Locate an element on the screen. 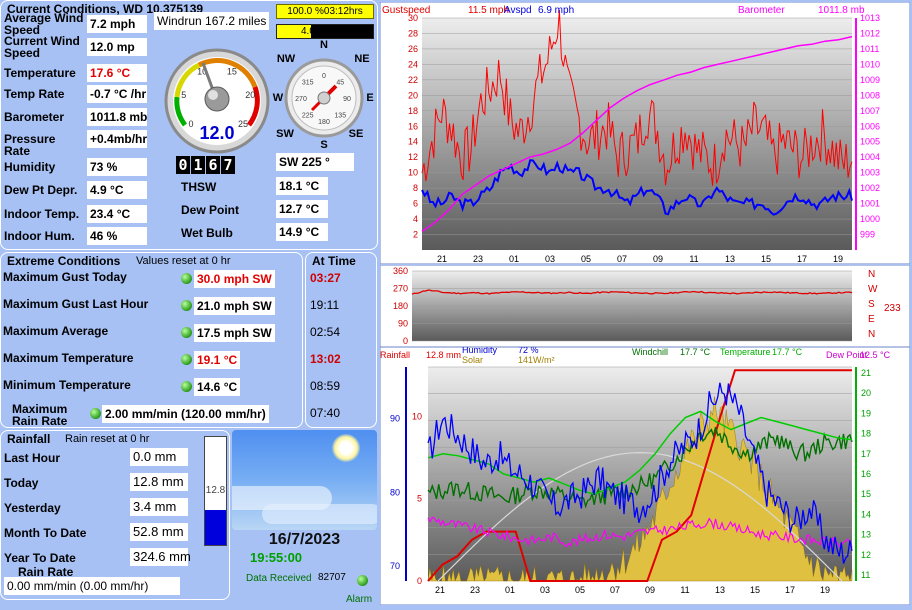  compass-tick-label: 225 is located at coordinates (308, 115).